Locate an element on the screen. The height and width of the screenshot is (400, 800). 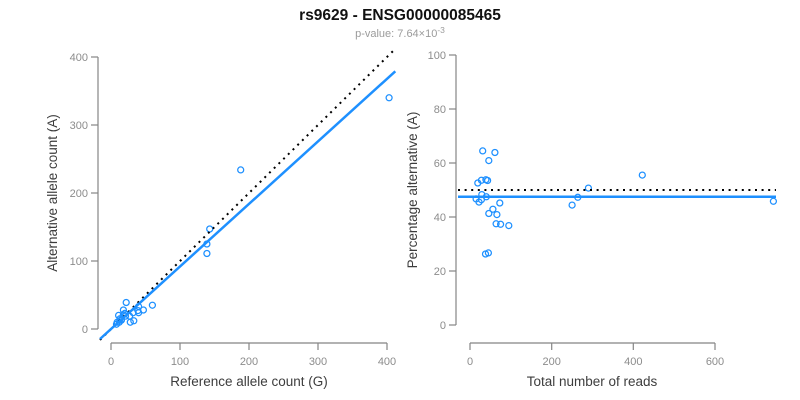
right-data-marks is located at coordinates (618, 202).